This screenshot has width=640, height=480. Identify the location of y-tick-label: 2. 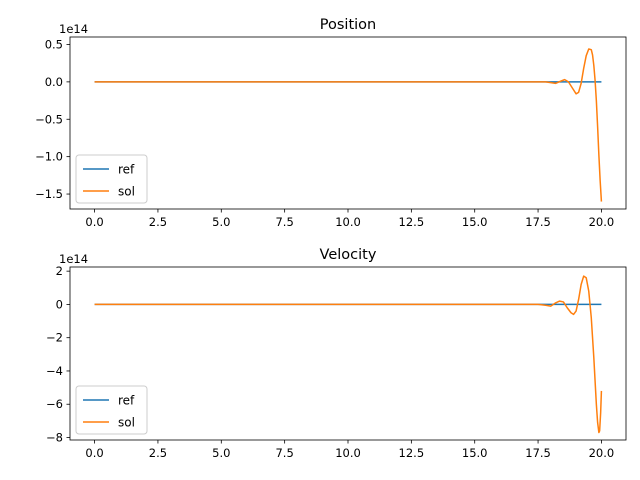
(59, 271).